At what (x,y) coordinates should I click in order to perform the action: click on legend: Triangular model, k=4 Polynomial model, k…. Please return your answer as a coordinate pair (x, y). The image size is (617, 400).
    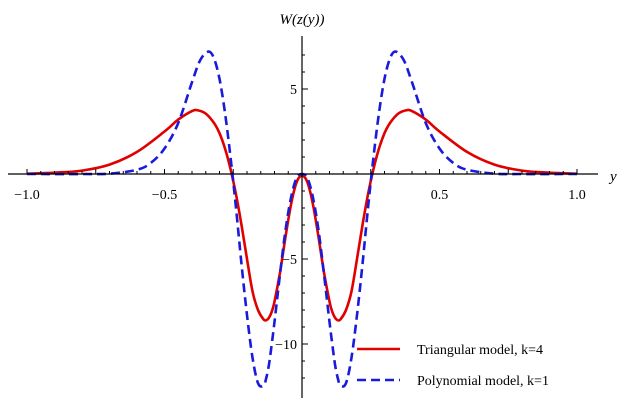
    Looking at the image, I should click on (453, 366).